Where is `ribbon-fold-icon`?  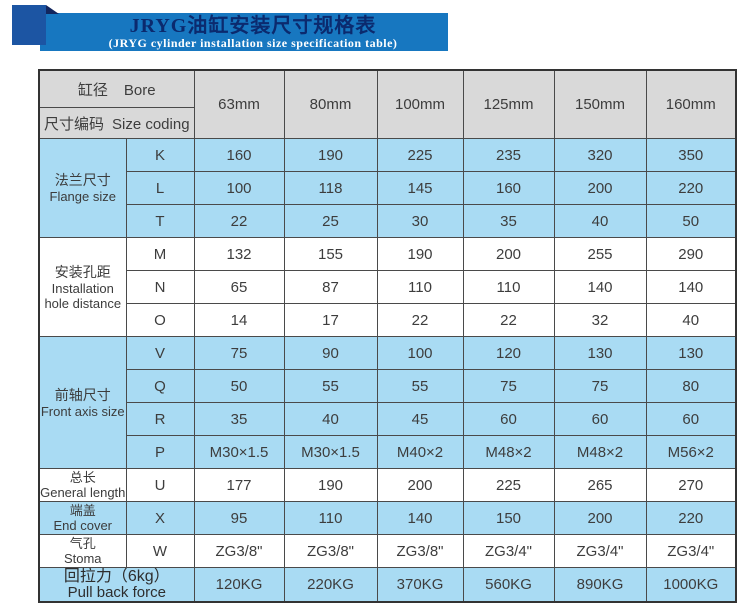
ribbon-fold-icon is located at coordinates (52, 9).